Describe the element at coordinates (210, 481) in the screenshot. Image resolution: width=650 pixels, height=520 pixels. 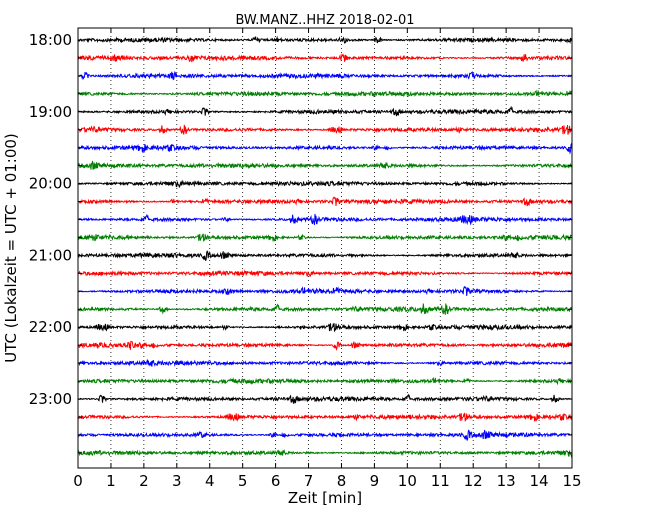
I see `x-tick-label-4: 4` at that location.